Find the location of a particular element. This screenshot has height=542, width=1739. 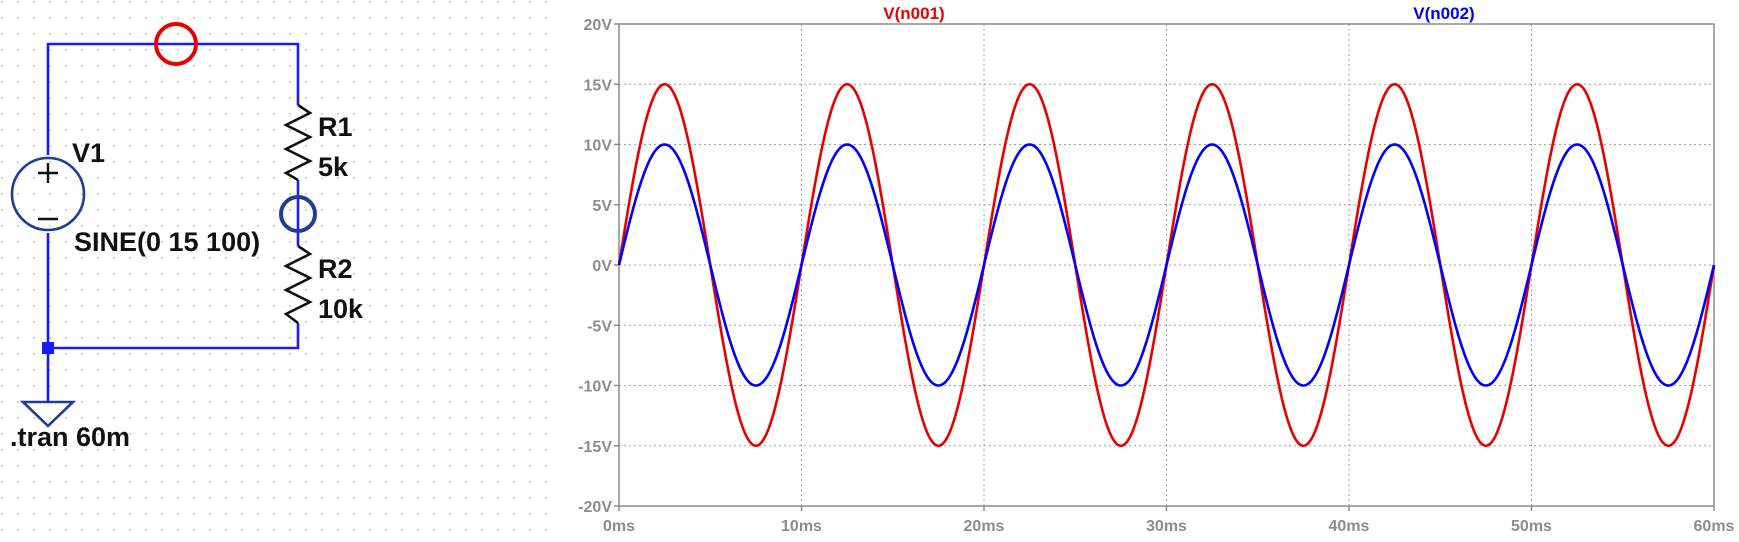

wire-junction is located at coordinates (48, 348).